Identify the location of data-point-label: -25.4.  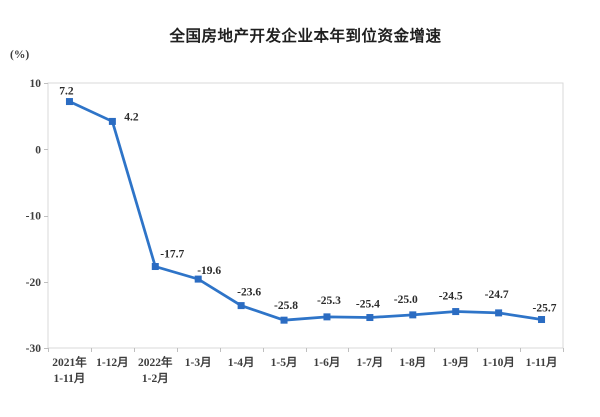
(368, 305).